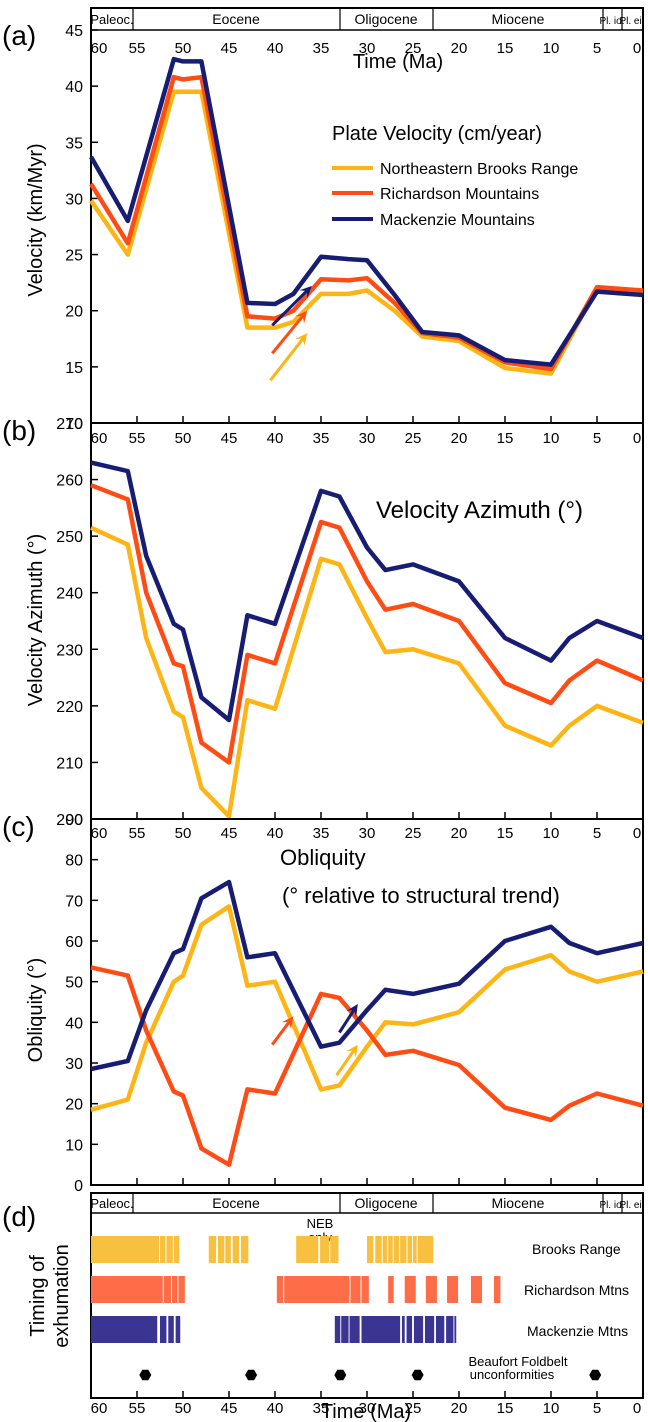  What do you see at coordinates (597, 1408) in the screenshot?
I see `x-tick-label: 5` at bounding box center [597, 1408].